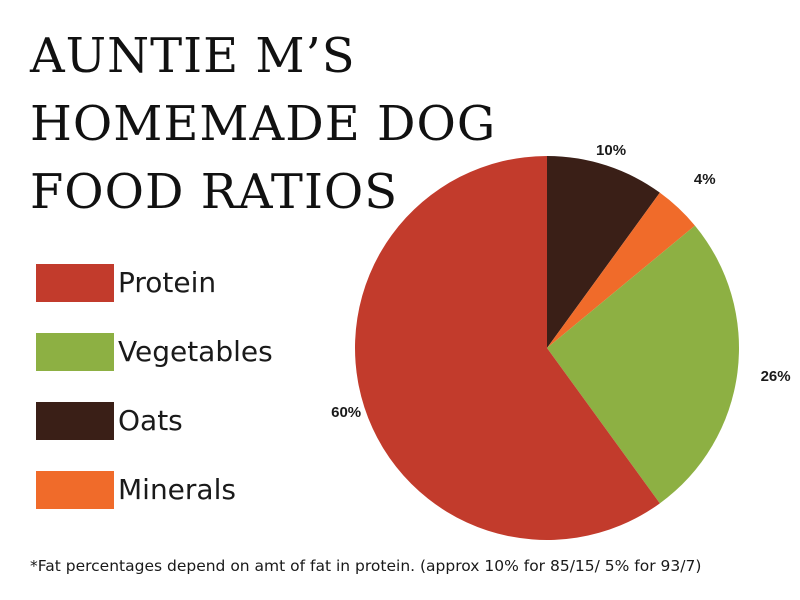  Describe the element at coordinates (75, 352) in the screenshot. I see `legend-swatch-vegetables` at that location.